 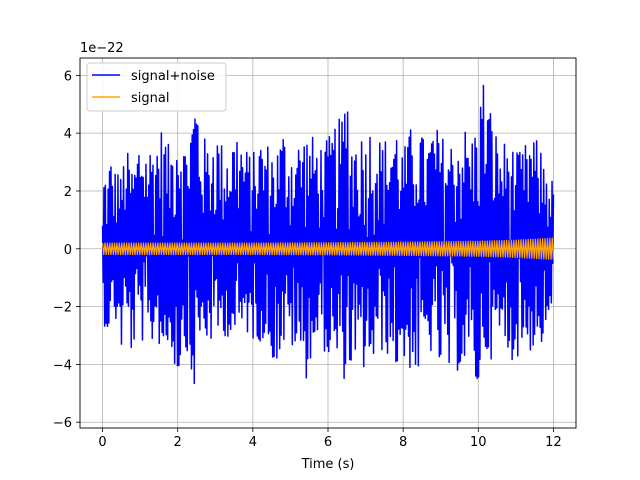 I want to click on x-tick-label: 8, so click(x=403, y=442).